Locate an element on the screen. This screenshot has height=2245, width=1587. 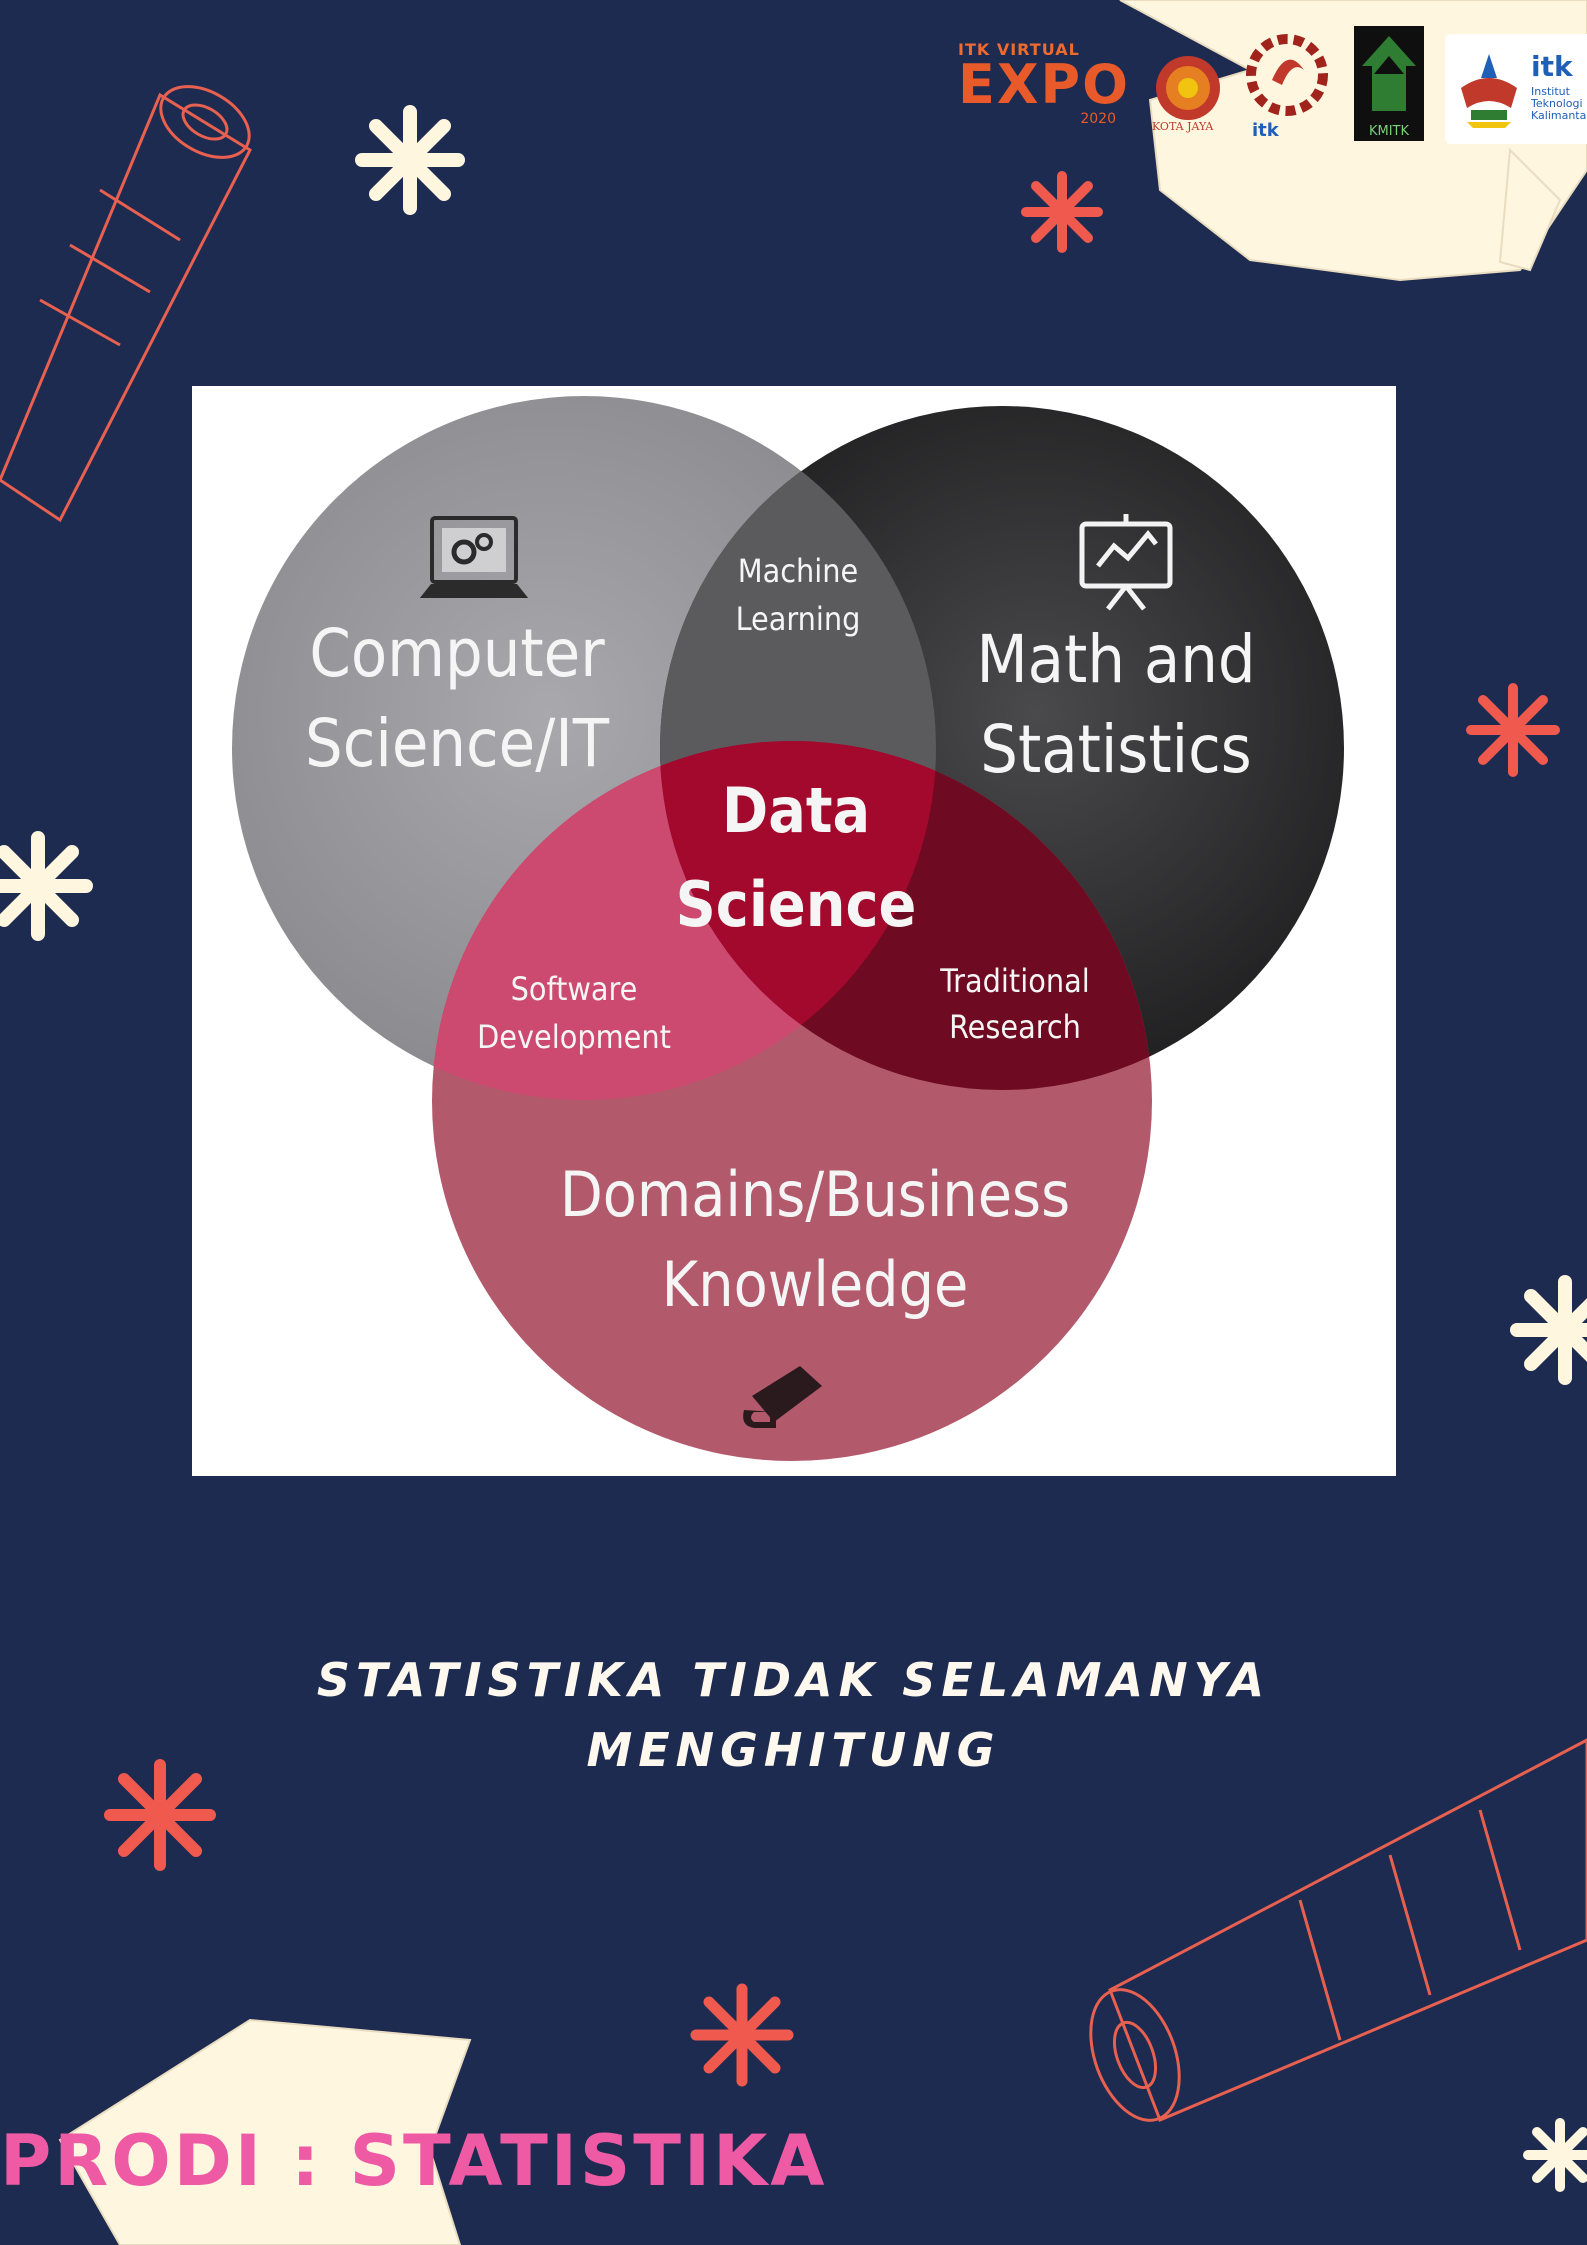
expo-year-label: 2020 is located at coordinates (1098, 119).